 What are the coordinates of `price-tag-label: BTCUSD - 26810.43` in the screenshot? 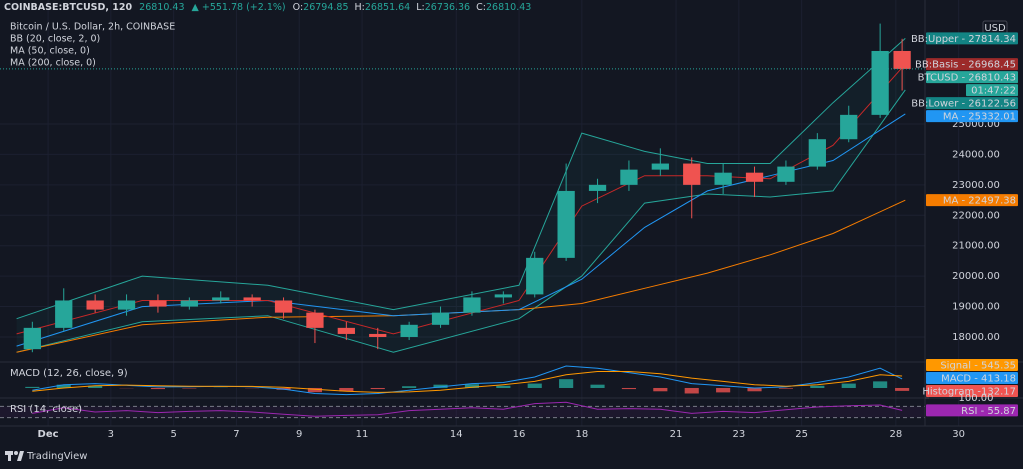 It's located at (967, 78).